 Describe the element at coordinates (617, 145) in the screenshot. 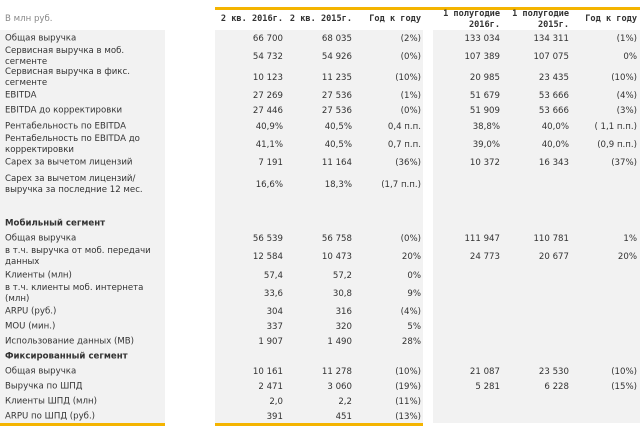

I see `cell-value: (0,9 п.п.)` at that location.